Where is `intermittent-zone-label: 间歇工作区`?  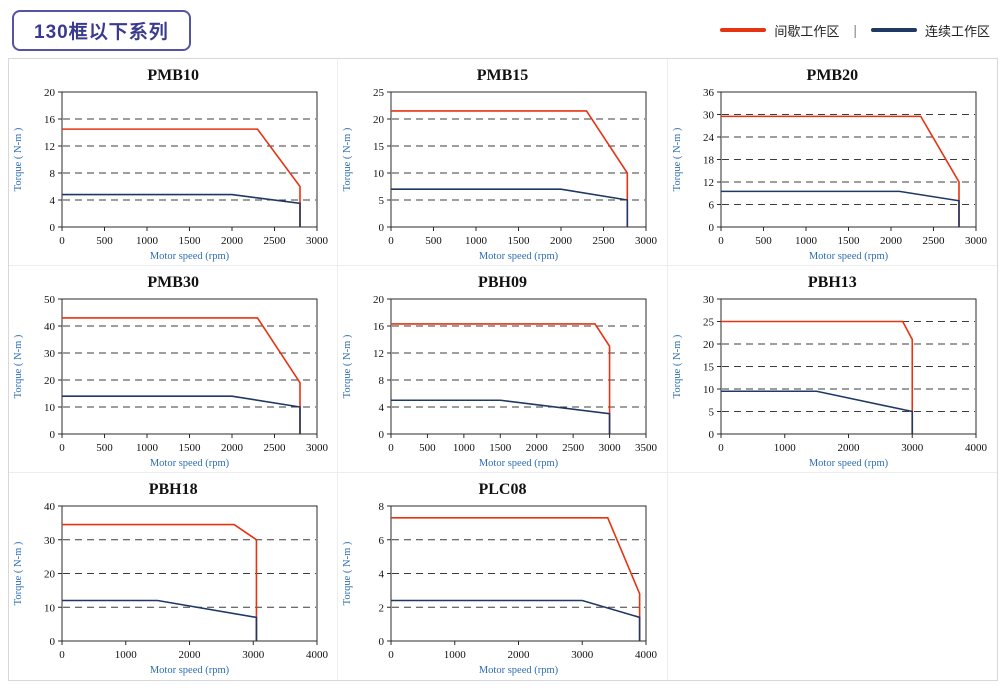 intermittent-zone-label: 间歇工作区 is located at coordinates (807, 31).